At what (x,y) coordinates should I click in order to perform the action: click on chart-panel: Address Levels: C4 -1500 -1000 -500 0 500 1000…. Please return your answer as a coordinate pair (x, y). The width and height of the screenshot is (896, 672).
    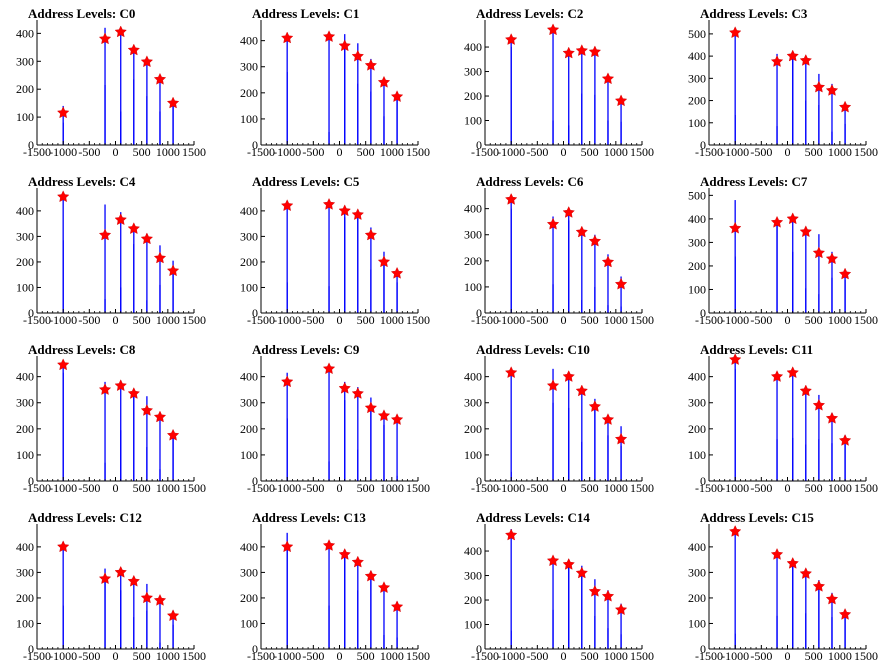
    Looking at the image, I should click on (112, 252).